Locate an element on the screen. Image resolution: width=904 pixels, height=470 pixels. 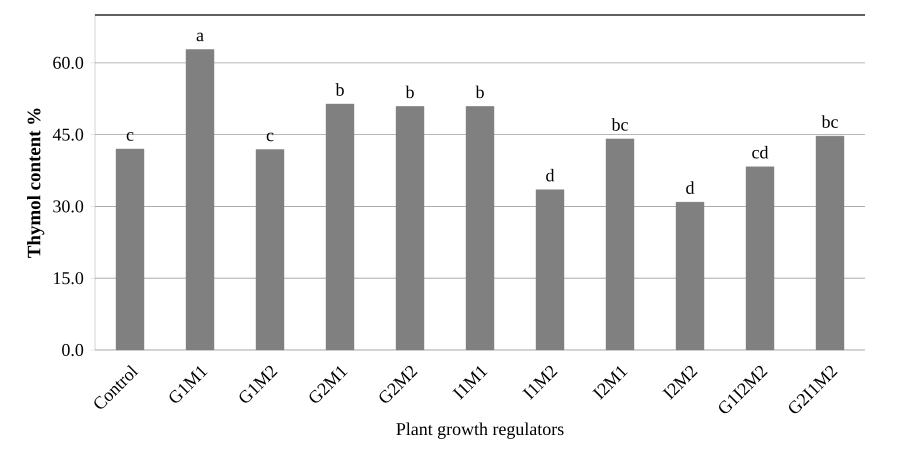
y-axis-title: Thymol content % is located at coordinates (35, 183).